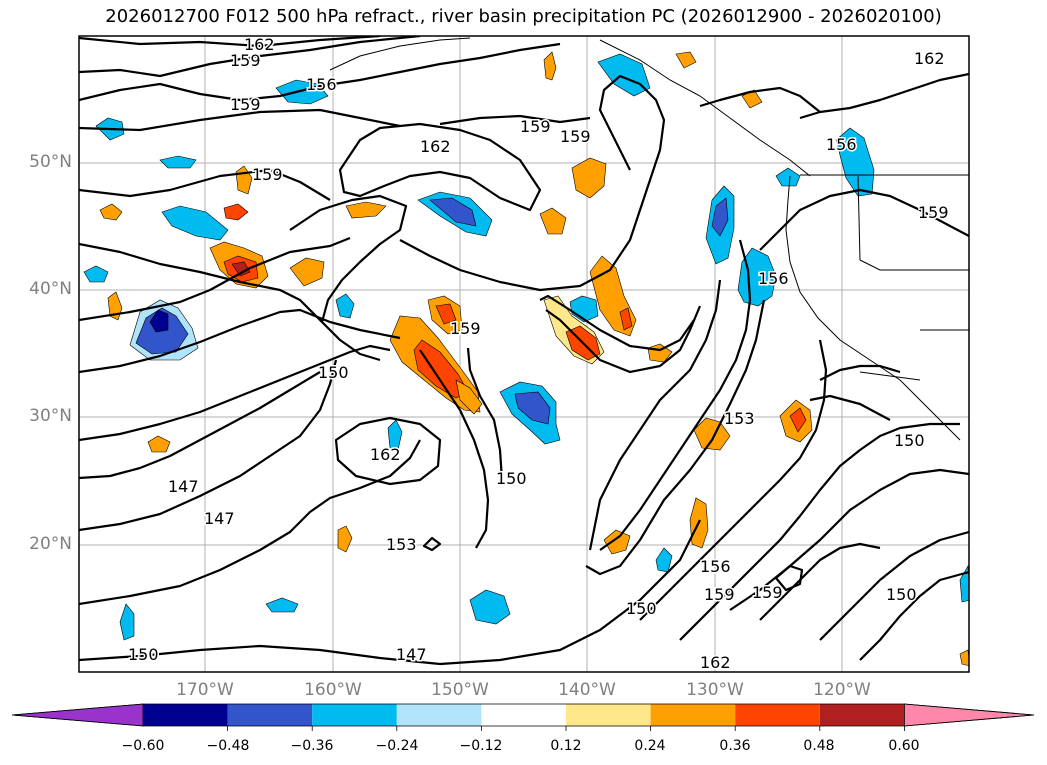 This screenshot has height=765, width=1047. Describe the element at coordinates (819, 746) in the screenshot. I see `colorbar-tick: 0.48` at that location.